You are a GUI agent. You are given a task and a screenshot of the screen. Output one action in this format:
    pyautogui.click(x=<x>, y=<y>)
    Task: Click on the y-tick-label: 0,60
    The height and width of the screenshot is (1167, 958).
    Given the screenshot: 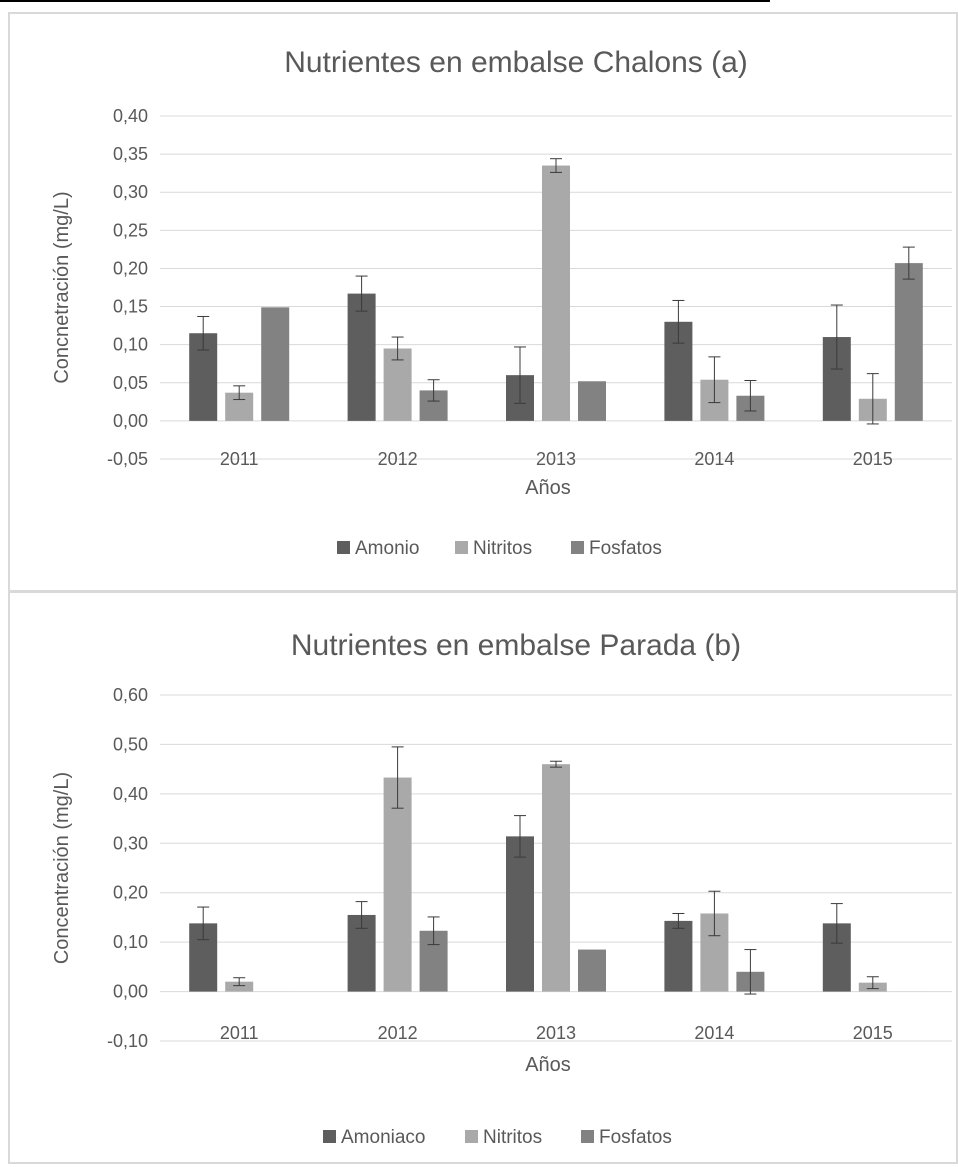 What is the action you would take?
    pyautogui.click(x=130, y=695)
    